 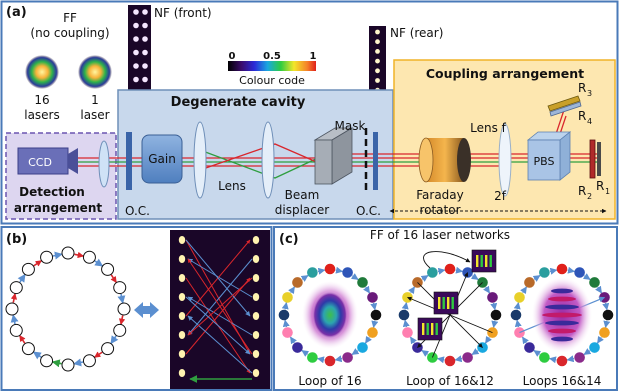 I want to click on nf-coupling-image, so click(x=220, y=309).